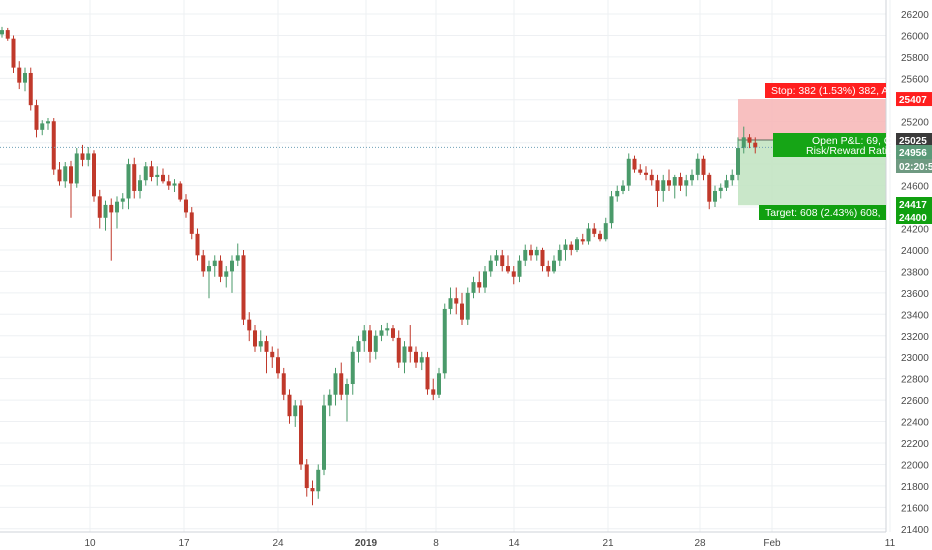 This screenshot has width=932, height=550. I want to click on y-tick-label: 22000, so click(915, 465).